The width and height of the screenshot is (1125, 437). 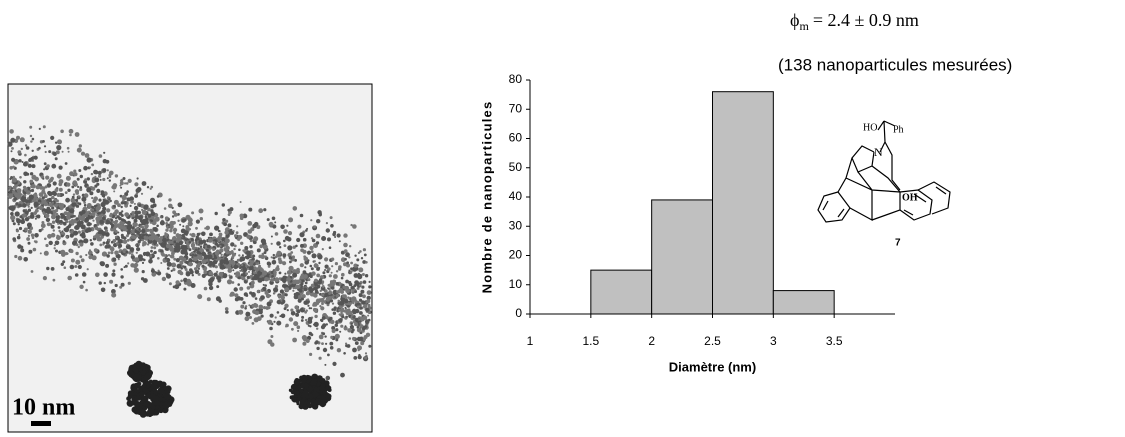 I want to click on label-n: N, so click(x=878, y=152).